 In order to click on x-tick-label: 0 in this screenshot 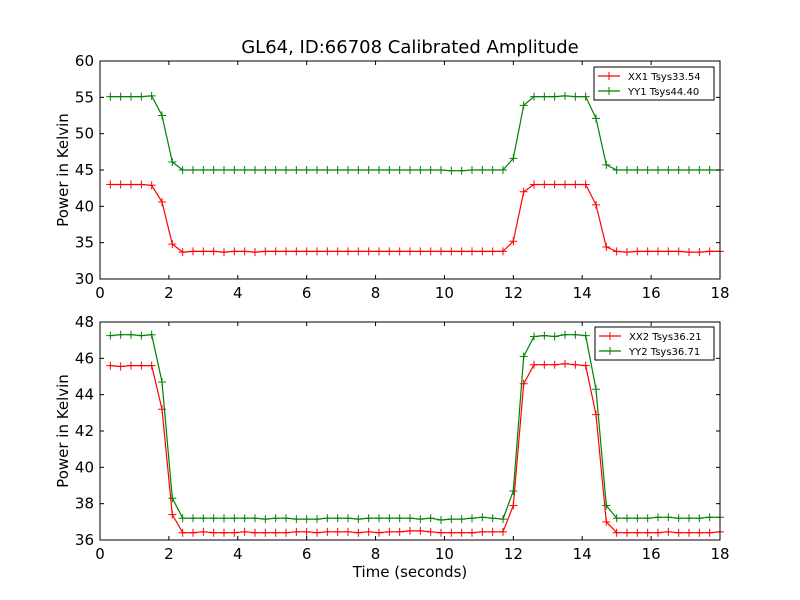, I will do `click(100, 554)`.